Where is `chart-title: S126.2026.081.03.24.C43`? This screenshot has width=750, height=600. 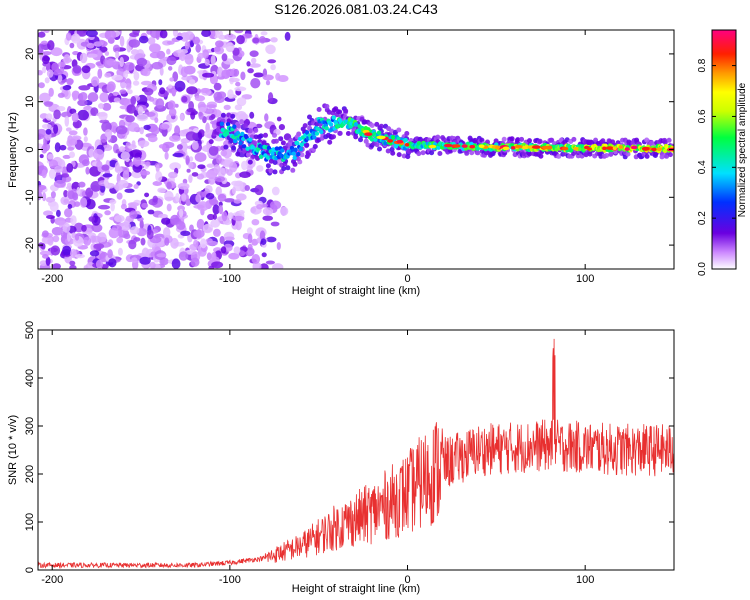 chart-title: S126.2026.081.03.24.C43 is located at coordinates (356, 9).